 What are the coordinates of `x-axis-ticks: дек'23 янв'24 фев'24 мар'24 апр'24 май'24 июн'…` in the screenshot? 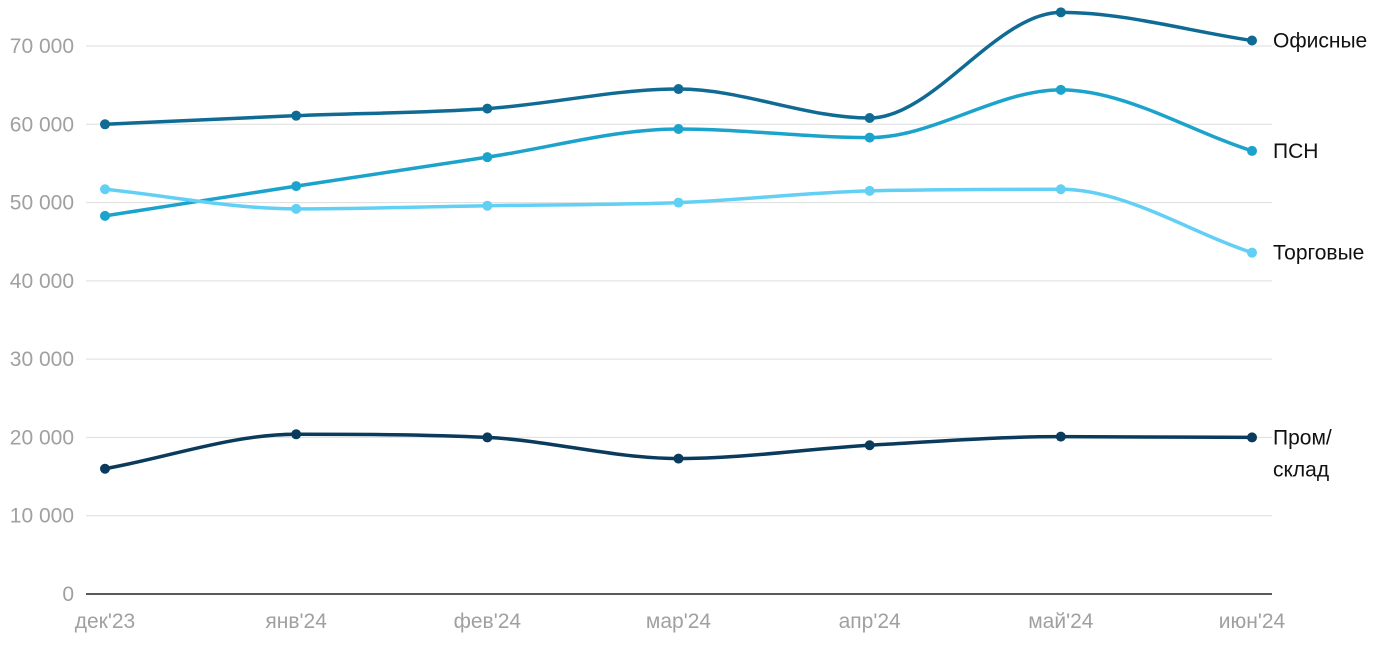 It's located at (680, 621).